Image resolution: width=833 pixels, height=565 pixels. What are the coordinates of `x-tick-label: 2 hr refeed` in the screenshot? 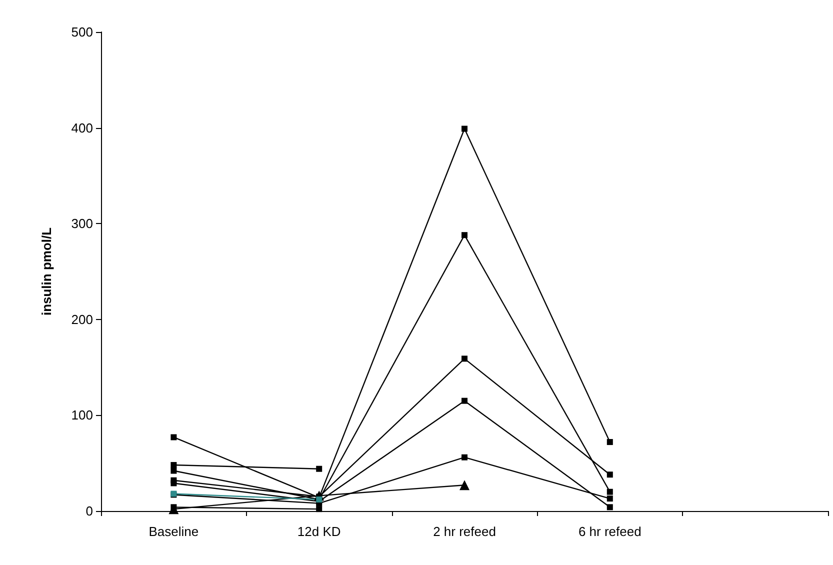 It's located at (464, 531).